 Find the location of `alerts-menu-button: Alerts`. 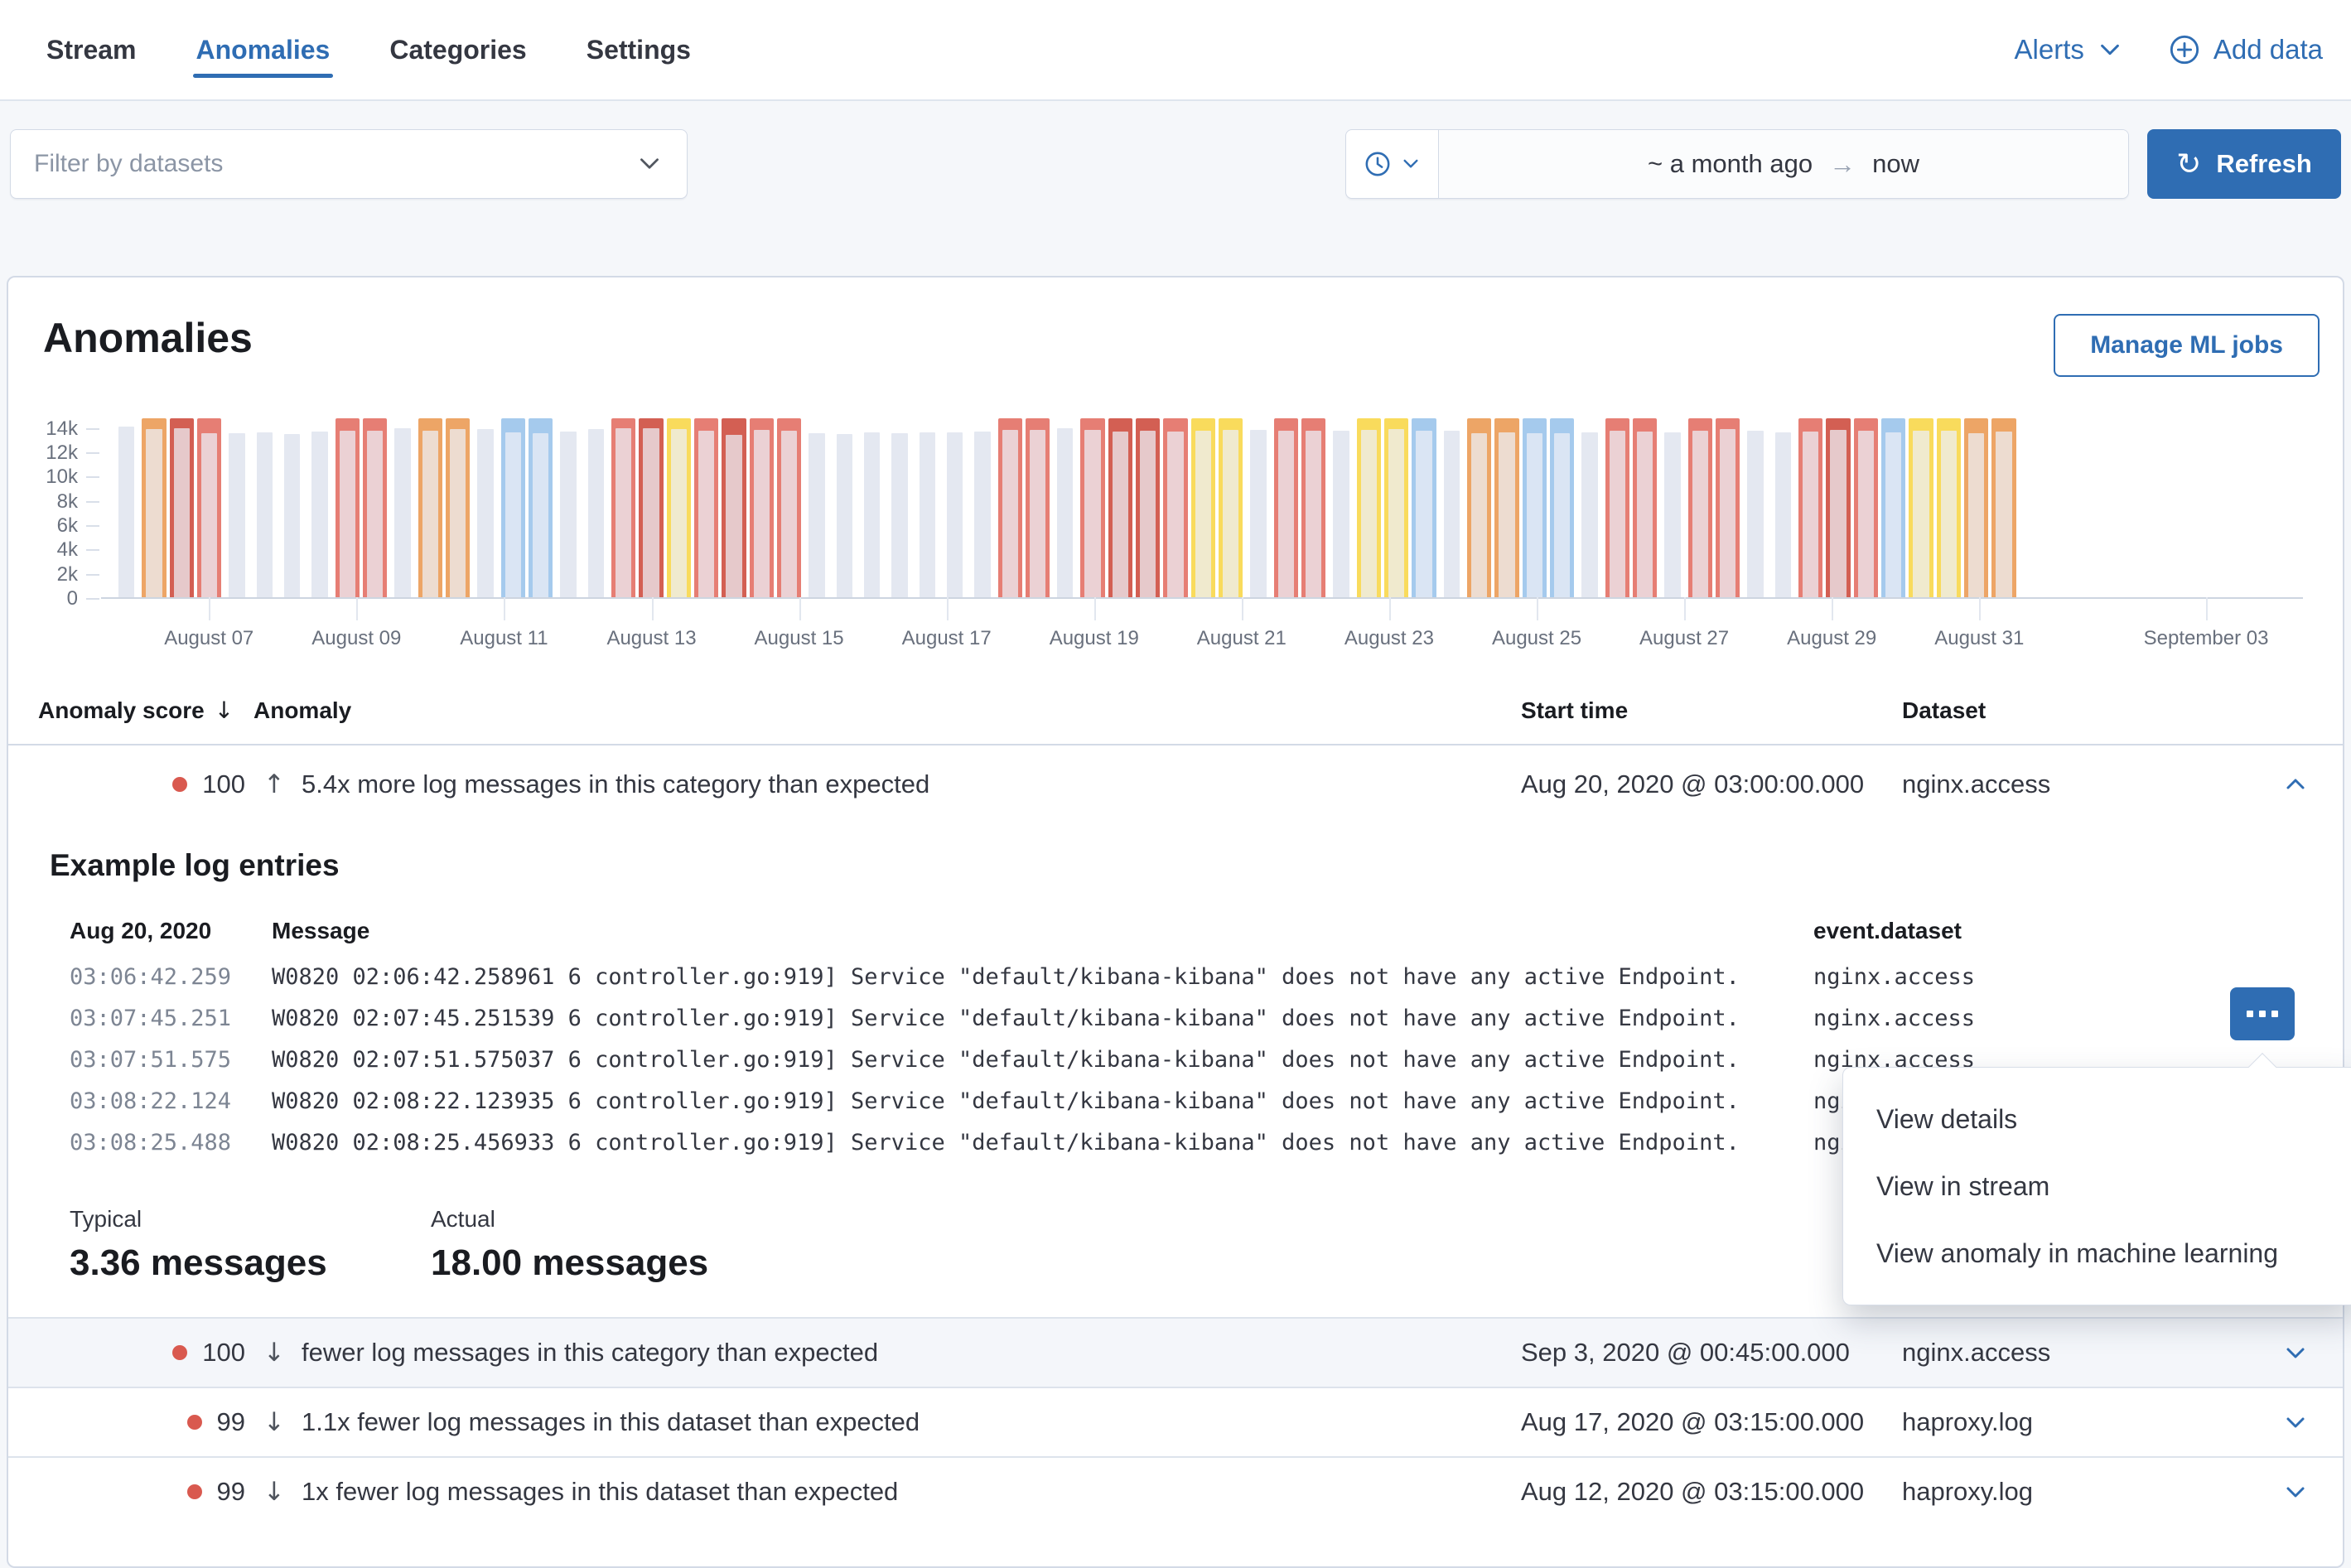

alerts-menu-button: Alerts is located at coordinates (2069, 49).